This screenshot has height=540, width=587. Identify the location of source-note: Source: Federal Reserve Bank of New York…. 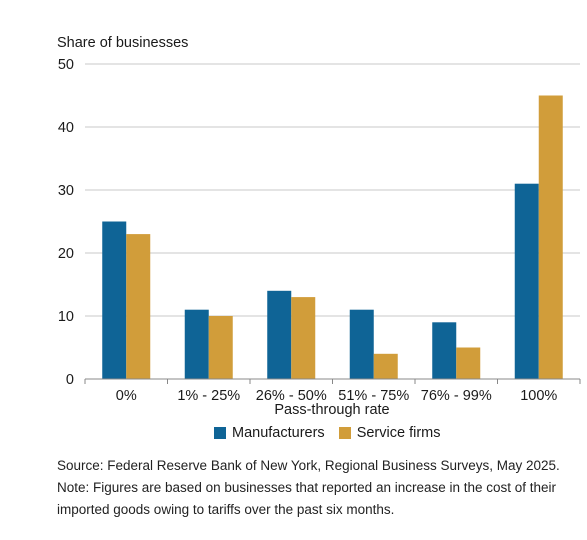
(308, 465).